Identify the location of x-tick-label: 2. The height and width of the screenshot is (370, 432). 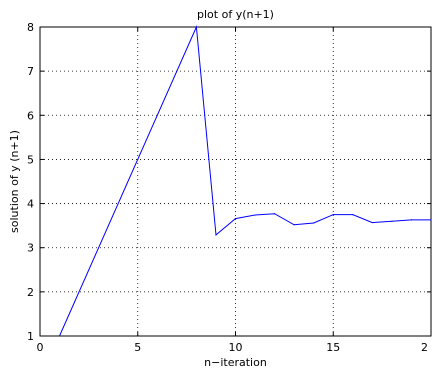
(424, 347).